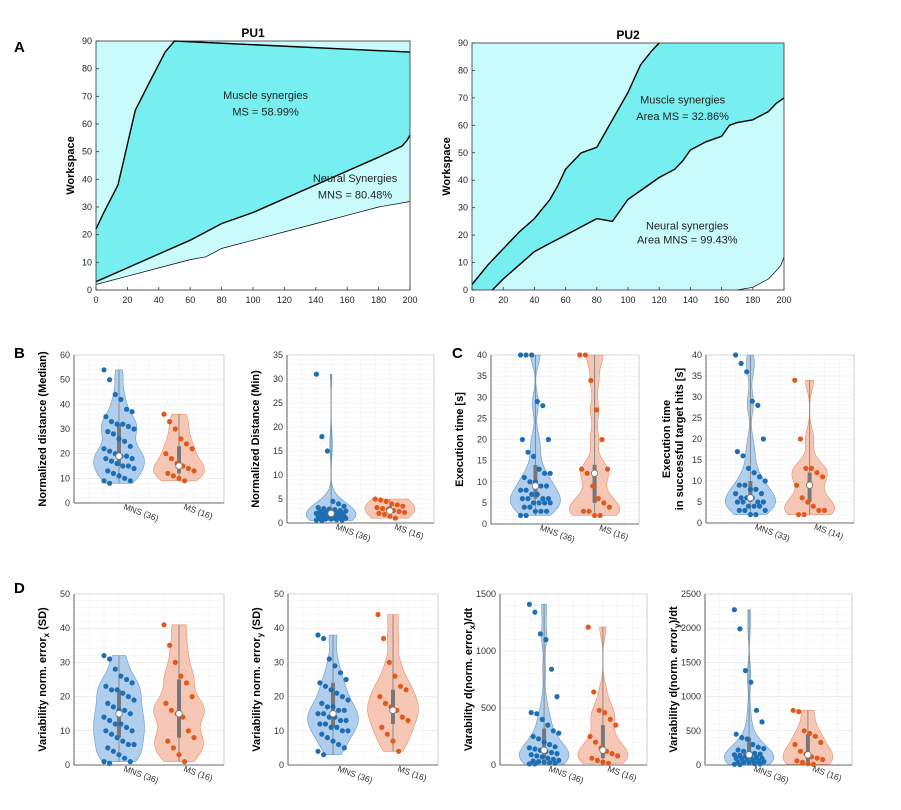 The image size is (901, 810). Describe the element at coordinates (119, 714) in the screenshot. I see `median-marker` at that location.